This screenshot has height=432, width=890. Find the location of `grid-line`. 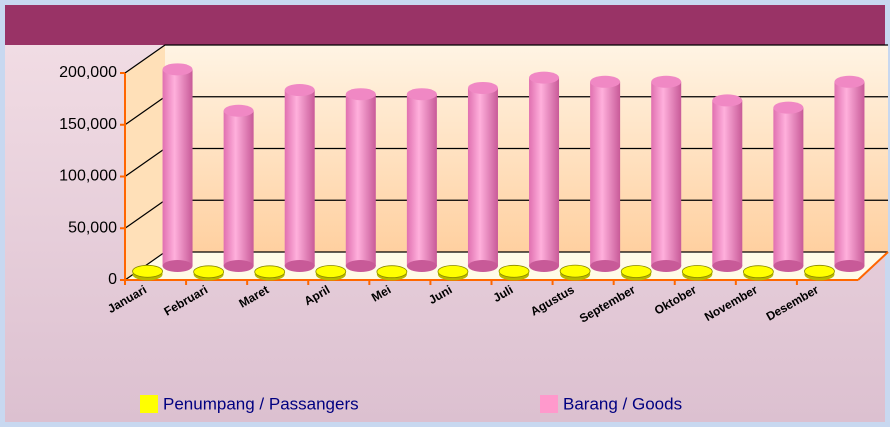

grid-line is located at coordinates (506, 59).